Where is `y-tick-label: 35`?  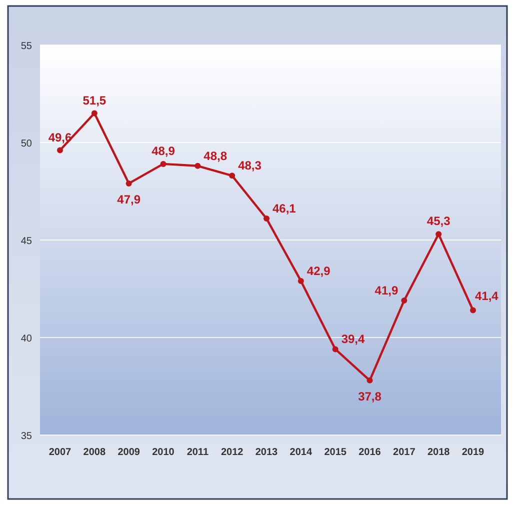
y-tick-label: 35 is located at coordinates (26, 436).